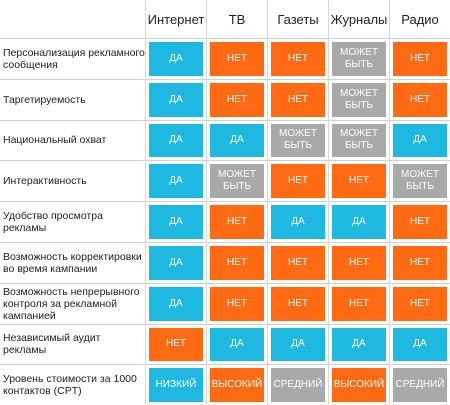 This screenshot has height=405, width=450. What do you see at coordinates (72, 140) in the screenshot?
I see `row-label: Национальный охват` at bounding box center [72, 140].